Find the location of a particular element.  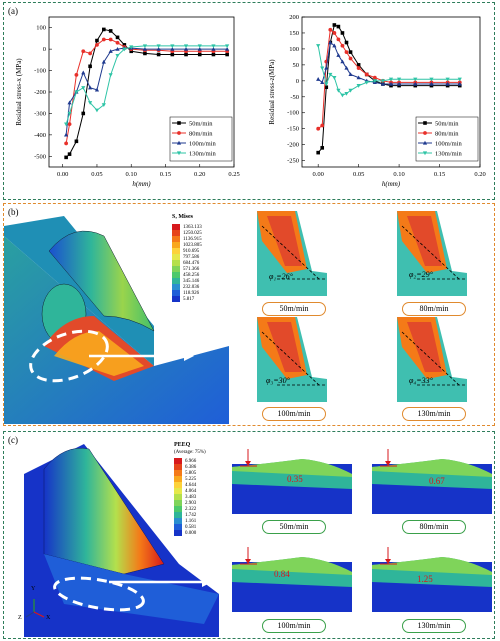

y-tick-label: -400 is located at coordinates (40, 135).